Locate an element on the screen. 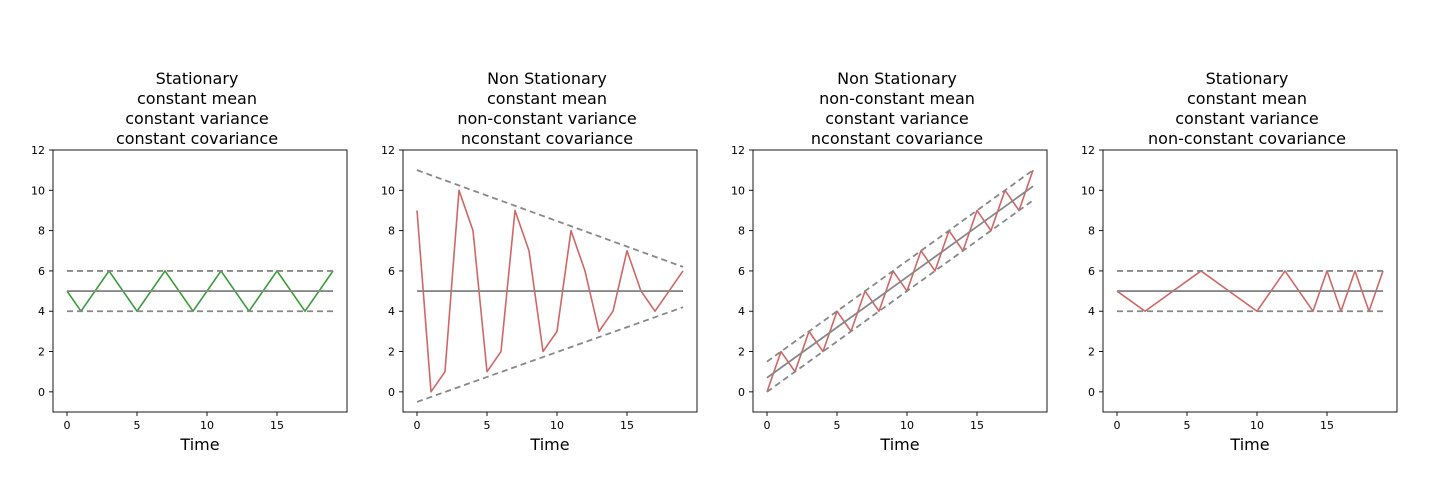  chart-title-line: non-constant covariance is located at coordinates (1247, 138).